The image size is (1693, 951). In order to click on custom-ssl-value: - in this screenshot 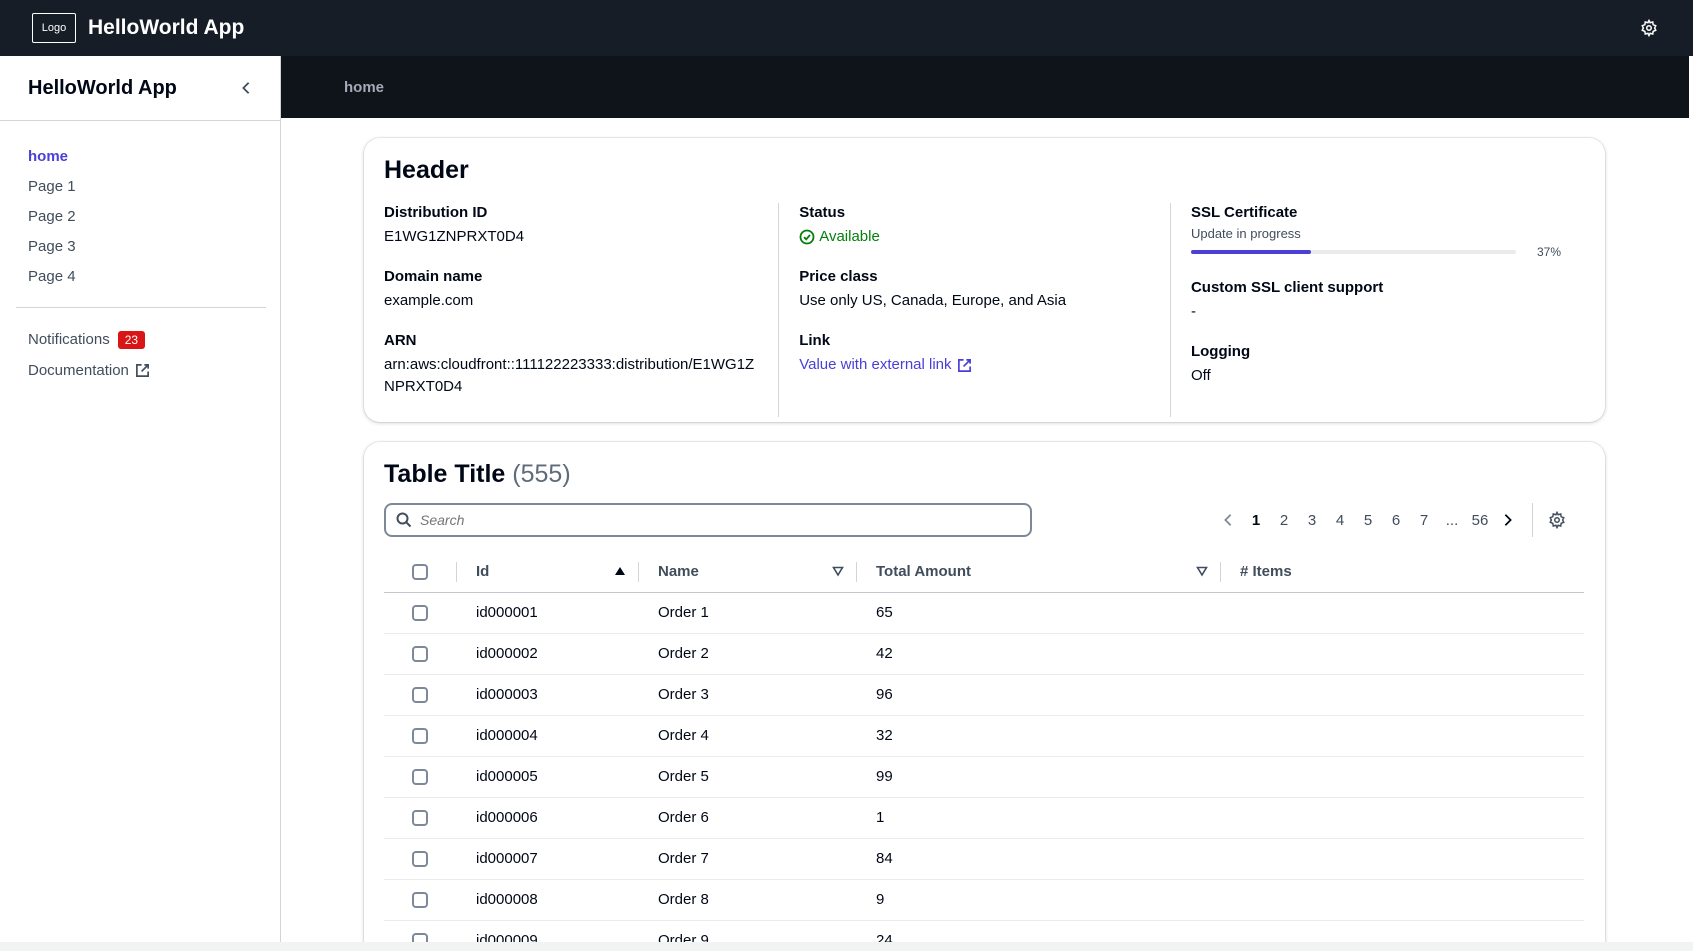, I will do `click(1193, 311)`.